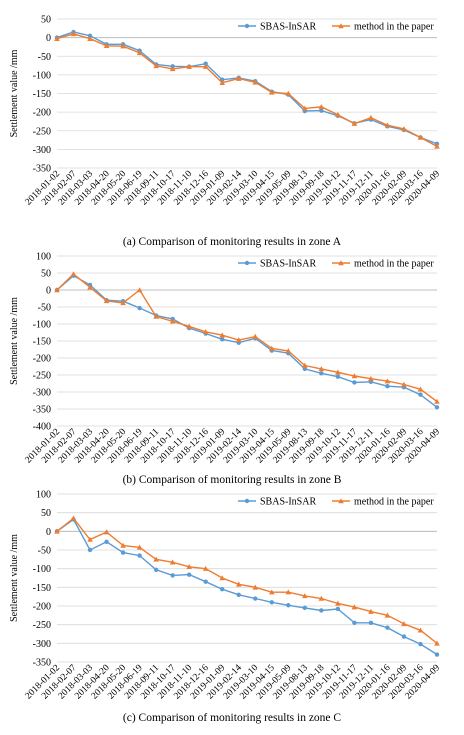 Image resolution: width=464 pixels, height=735 pixels. Describe the element at coordinates (42, 169) in the screenshot. I see `y-tick-label: -350` at that location.